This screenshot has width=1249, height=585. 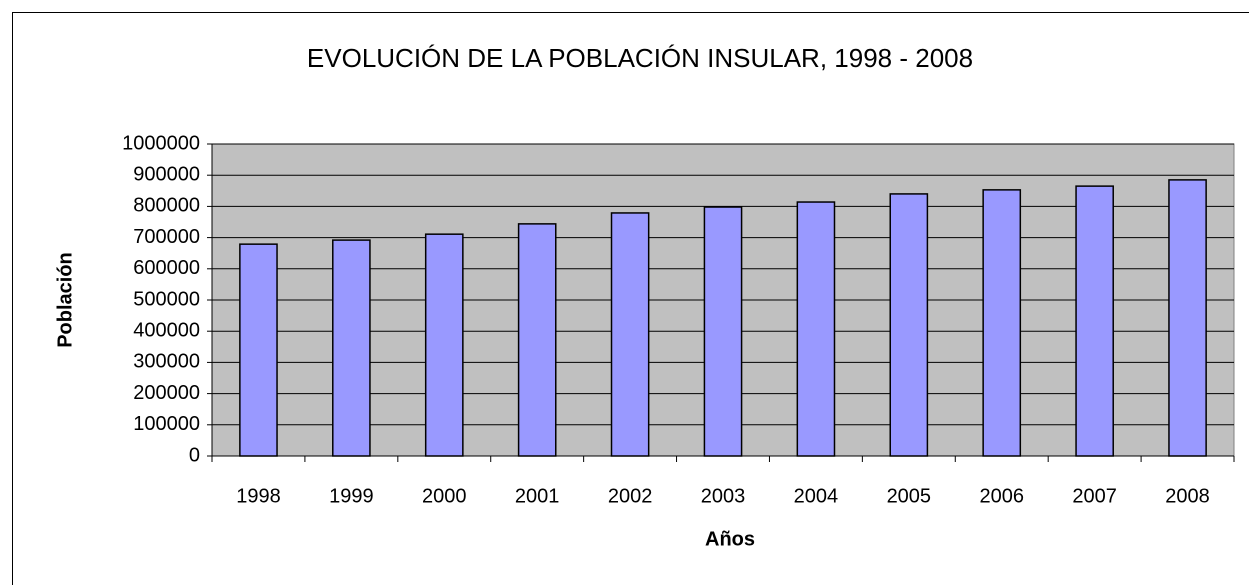 What do you see at coordinates (161, 143) in the screenshot?
I see `y-tick-label: 1000000` at bounding box center [161, 143].